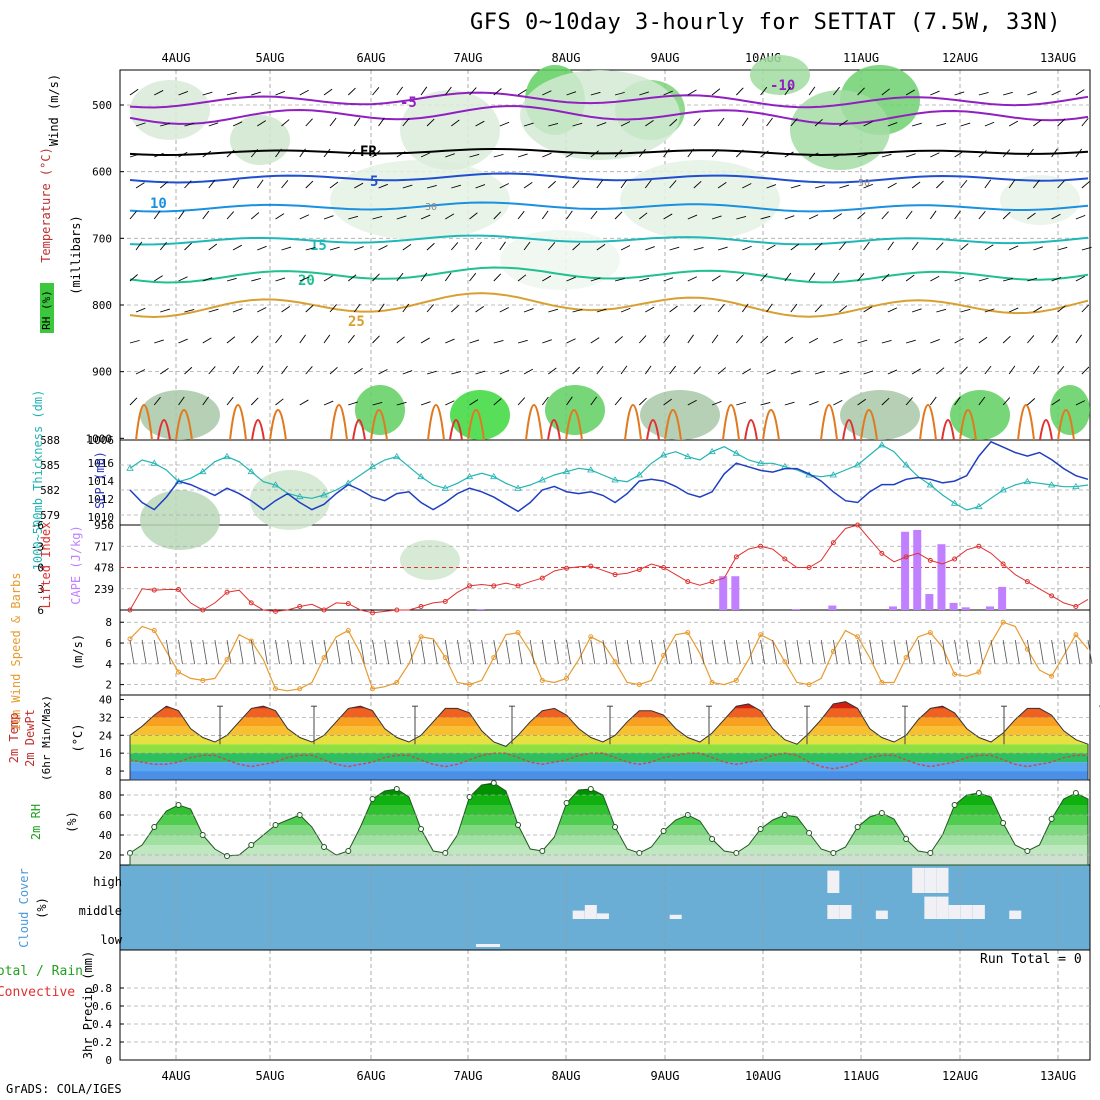 The height and width of the screenshot is (1100, 1100). What do you see at coordinates (374, 182) in the screenshot?
I see `temp-contour-label: 5` at bounding box center [374, 182].